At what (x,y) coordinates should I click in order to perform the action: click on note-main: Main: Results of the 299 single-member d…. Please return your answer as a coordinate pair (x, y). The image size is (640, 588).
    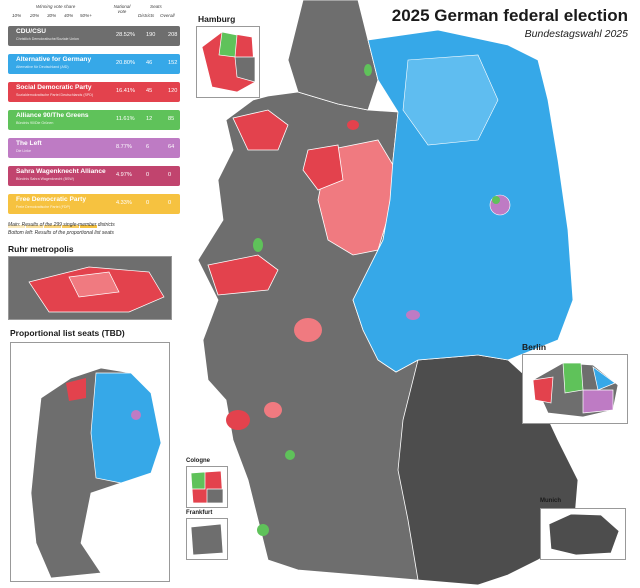
    Looking at the image, I should click on (61, 225).